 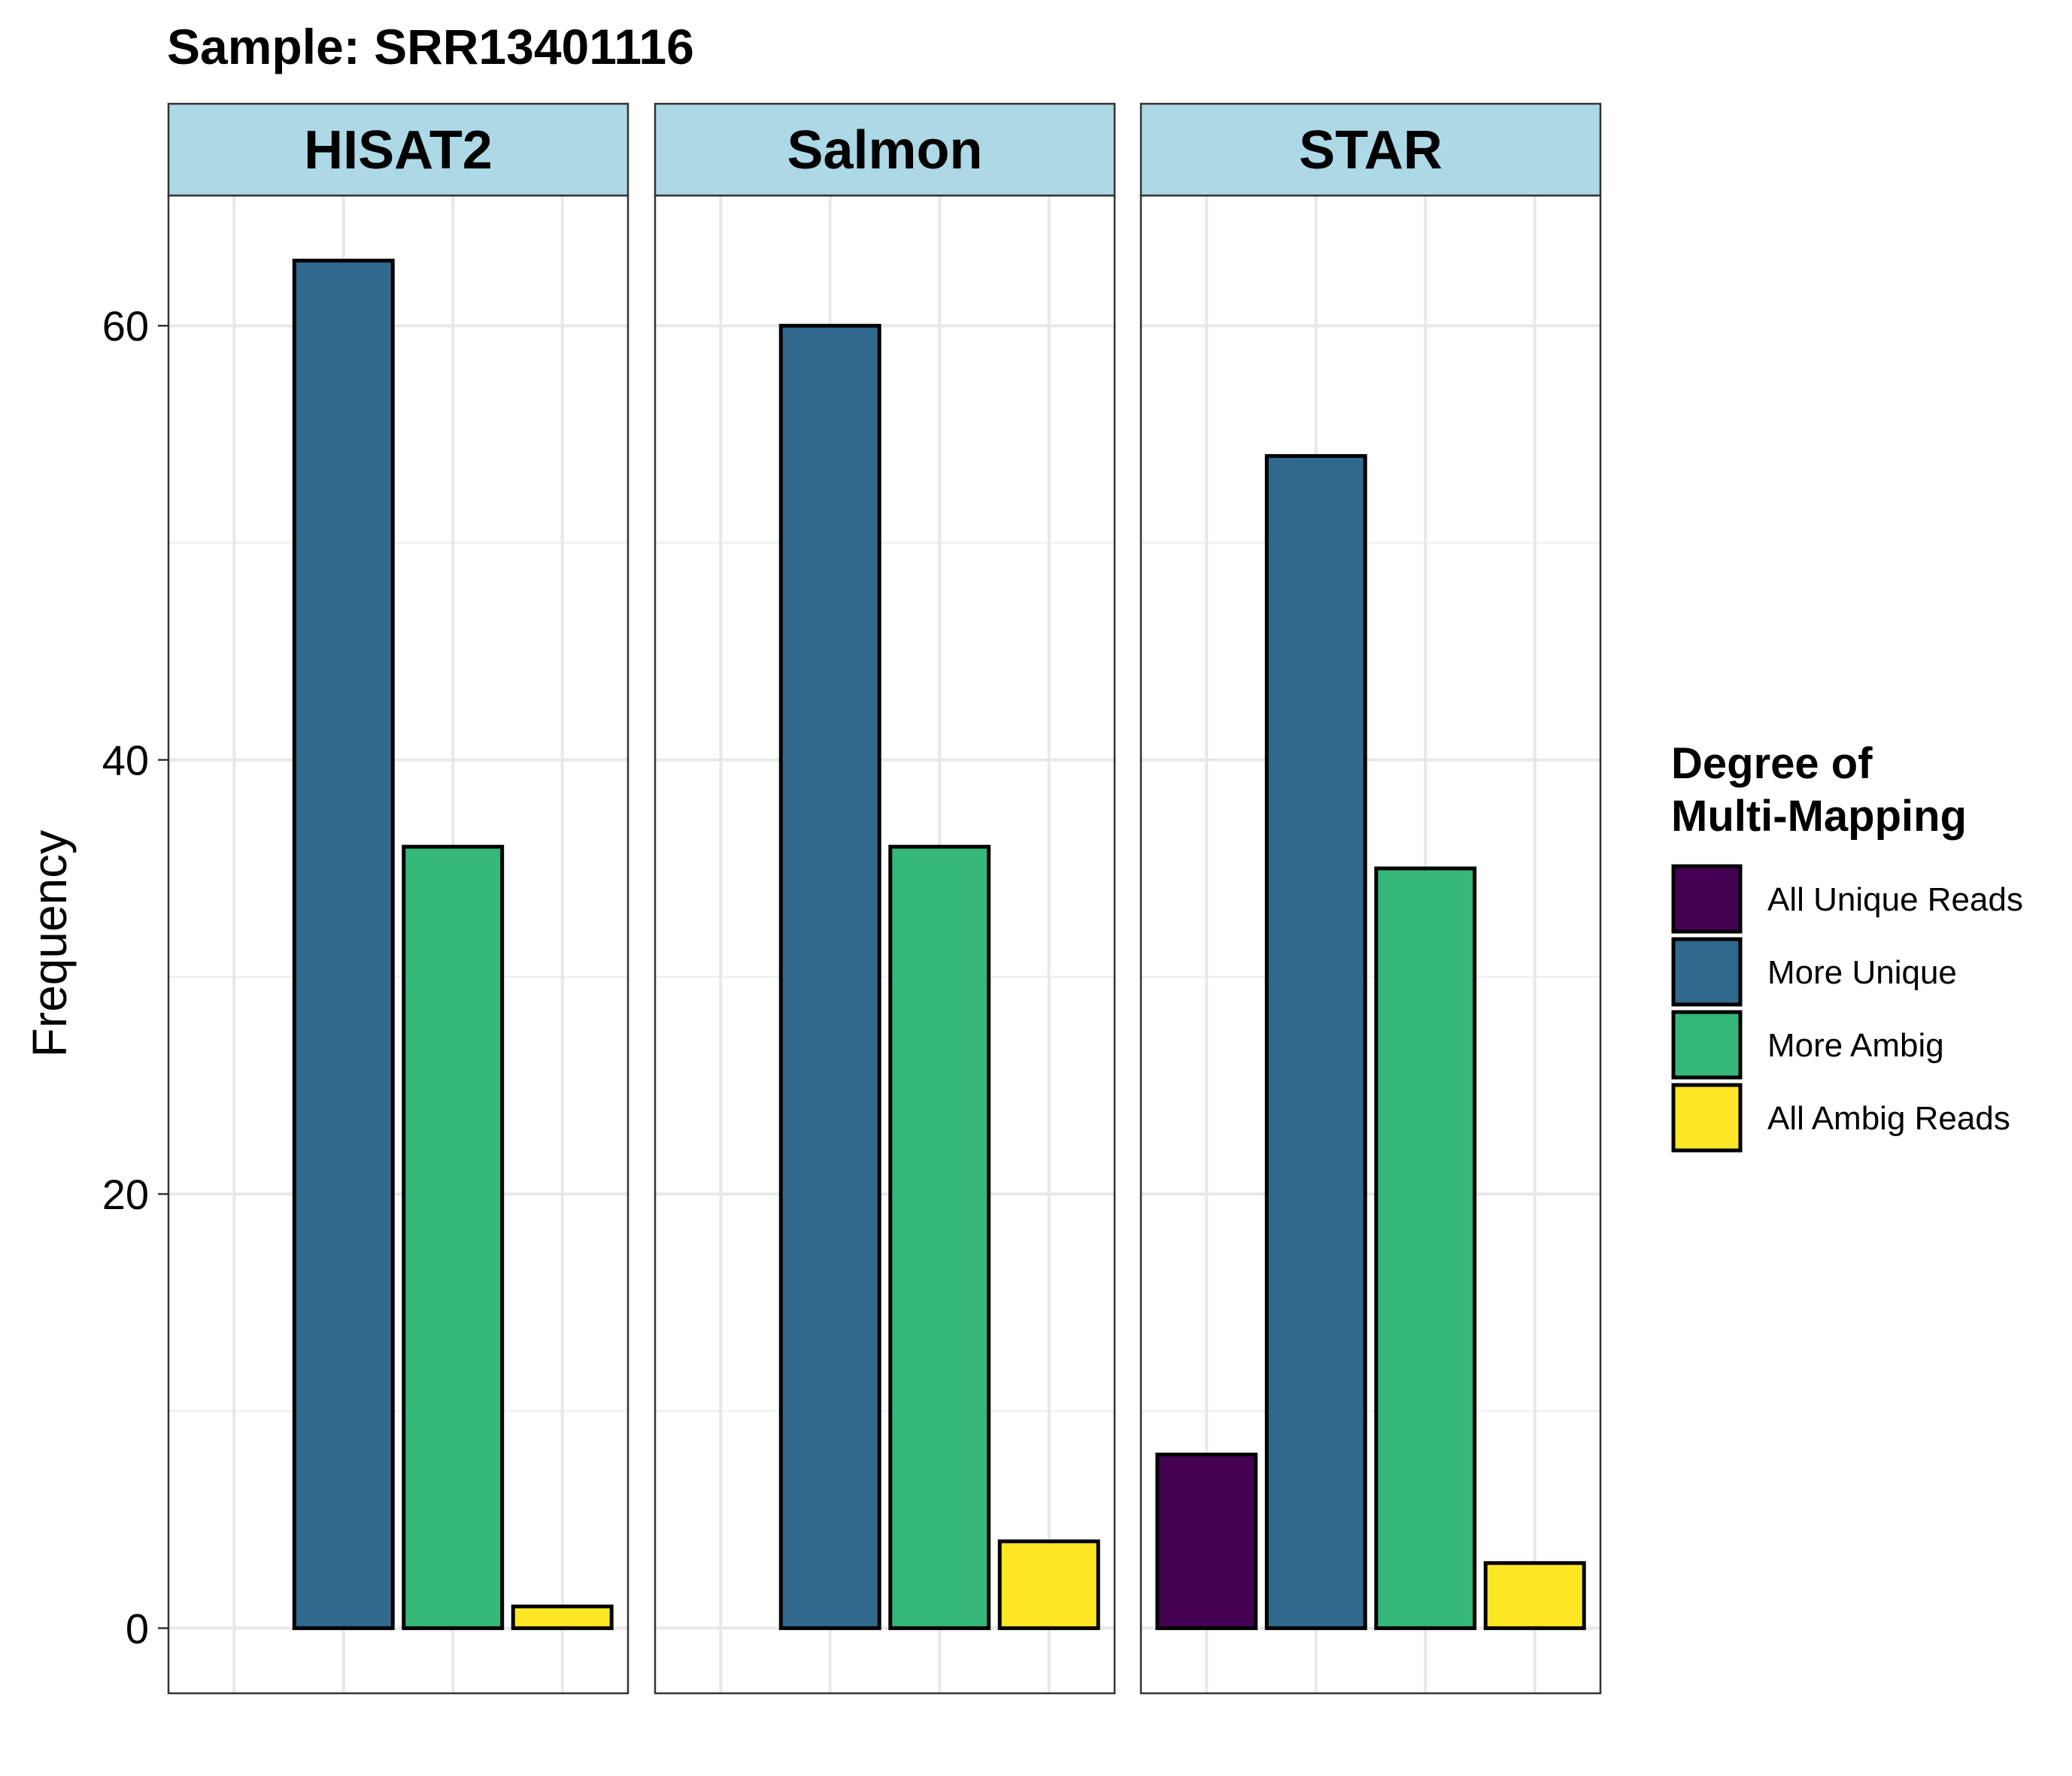 I want to click on y-axis-title: Frequency, so click(x=50, y=943).